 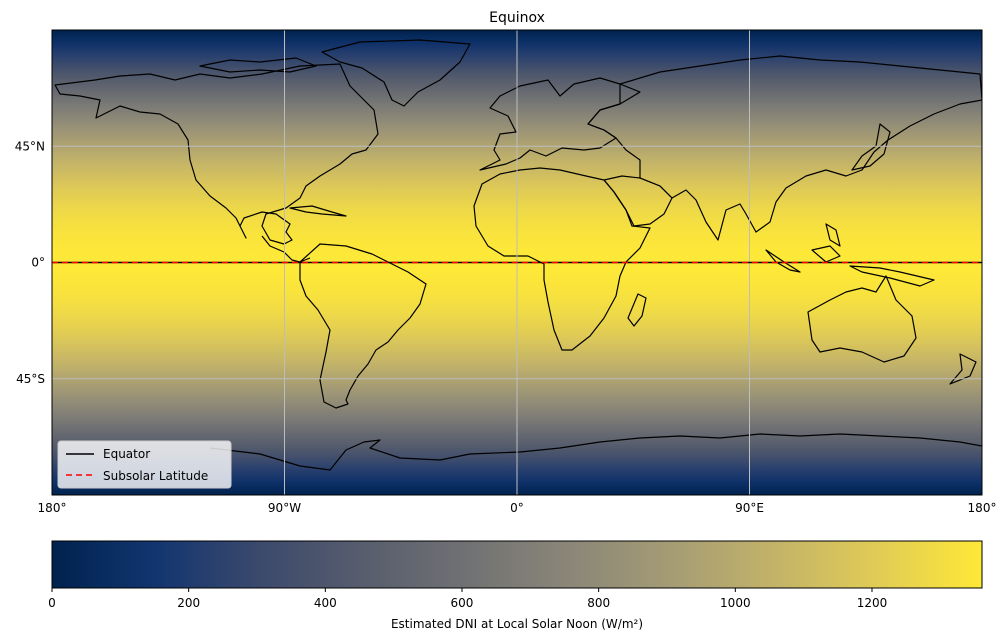 What do you see at coordinates (963, 369) in the screenshot?
I see `new-zealand-coastline` at bounding box center [963, 369].